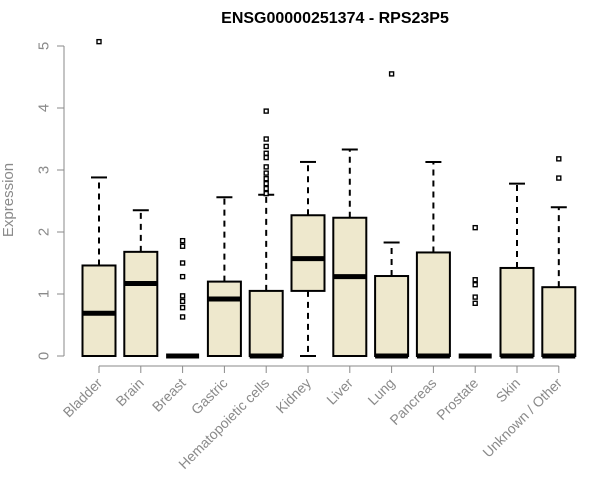 The width and height of the screenshot is (600, 500). What do you see at coordinates (83, 398) in the screenshot?
I see `x-tick-label: Bladder` at bounding box center [83, 398].